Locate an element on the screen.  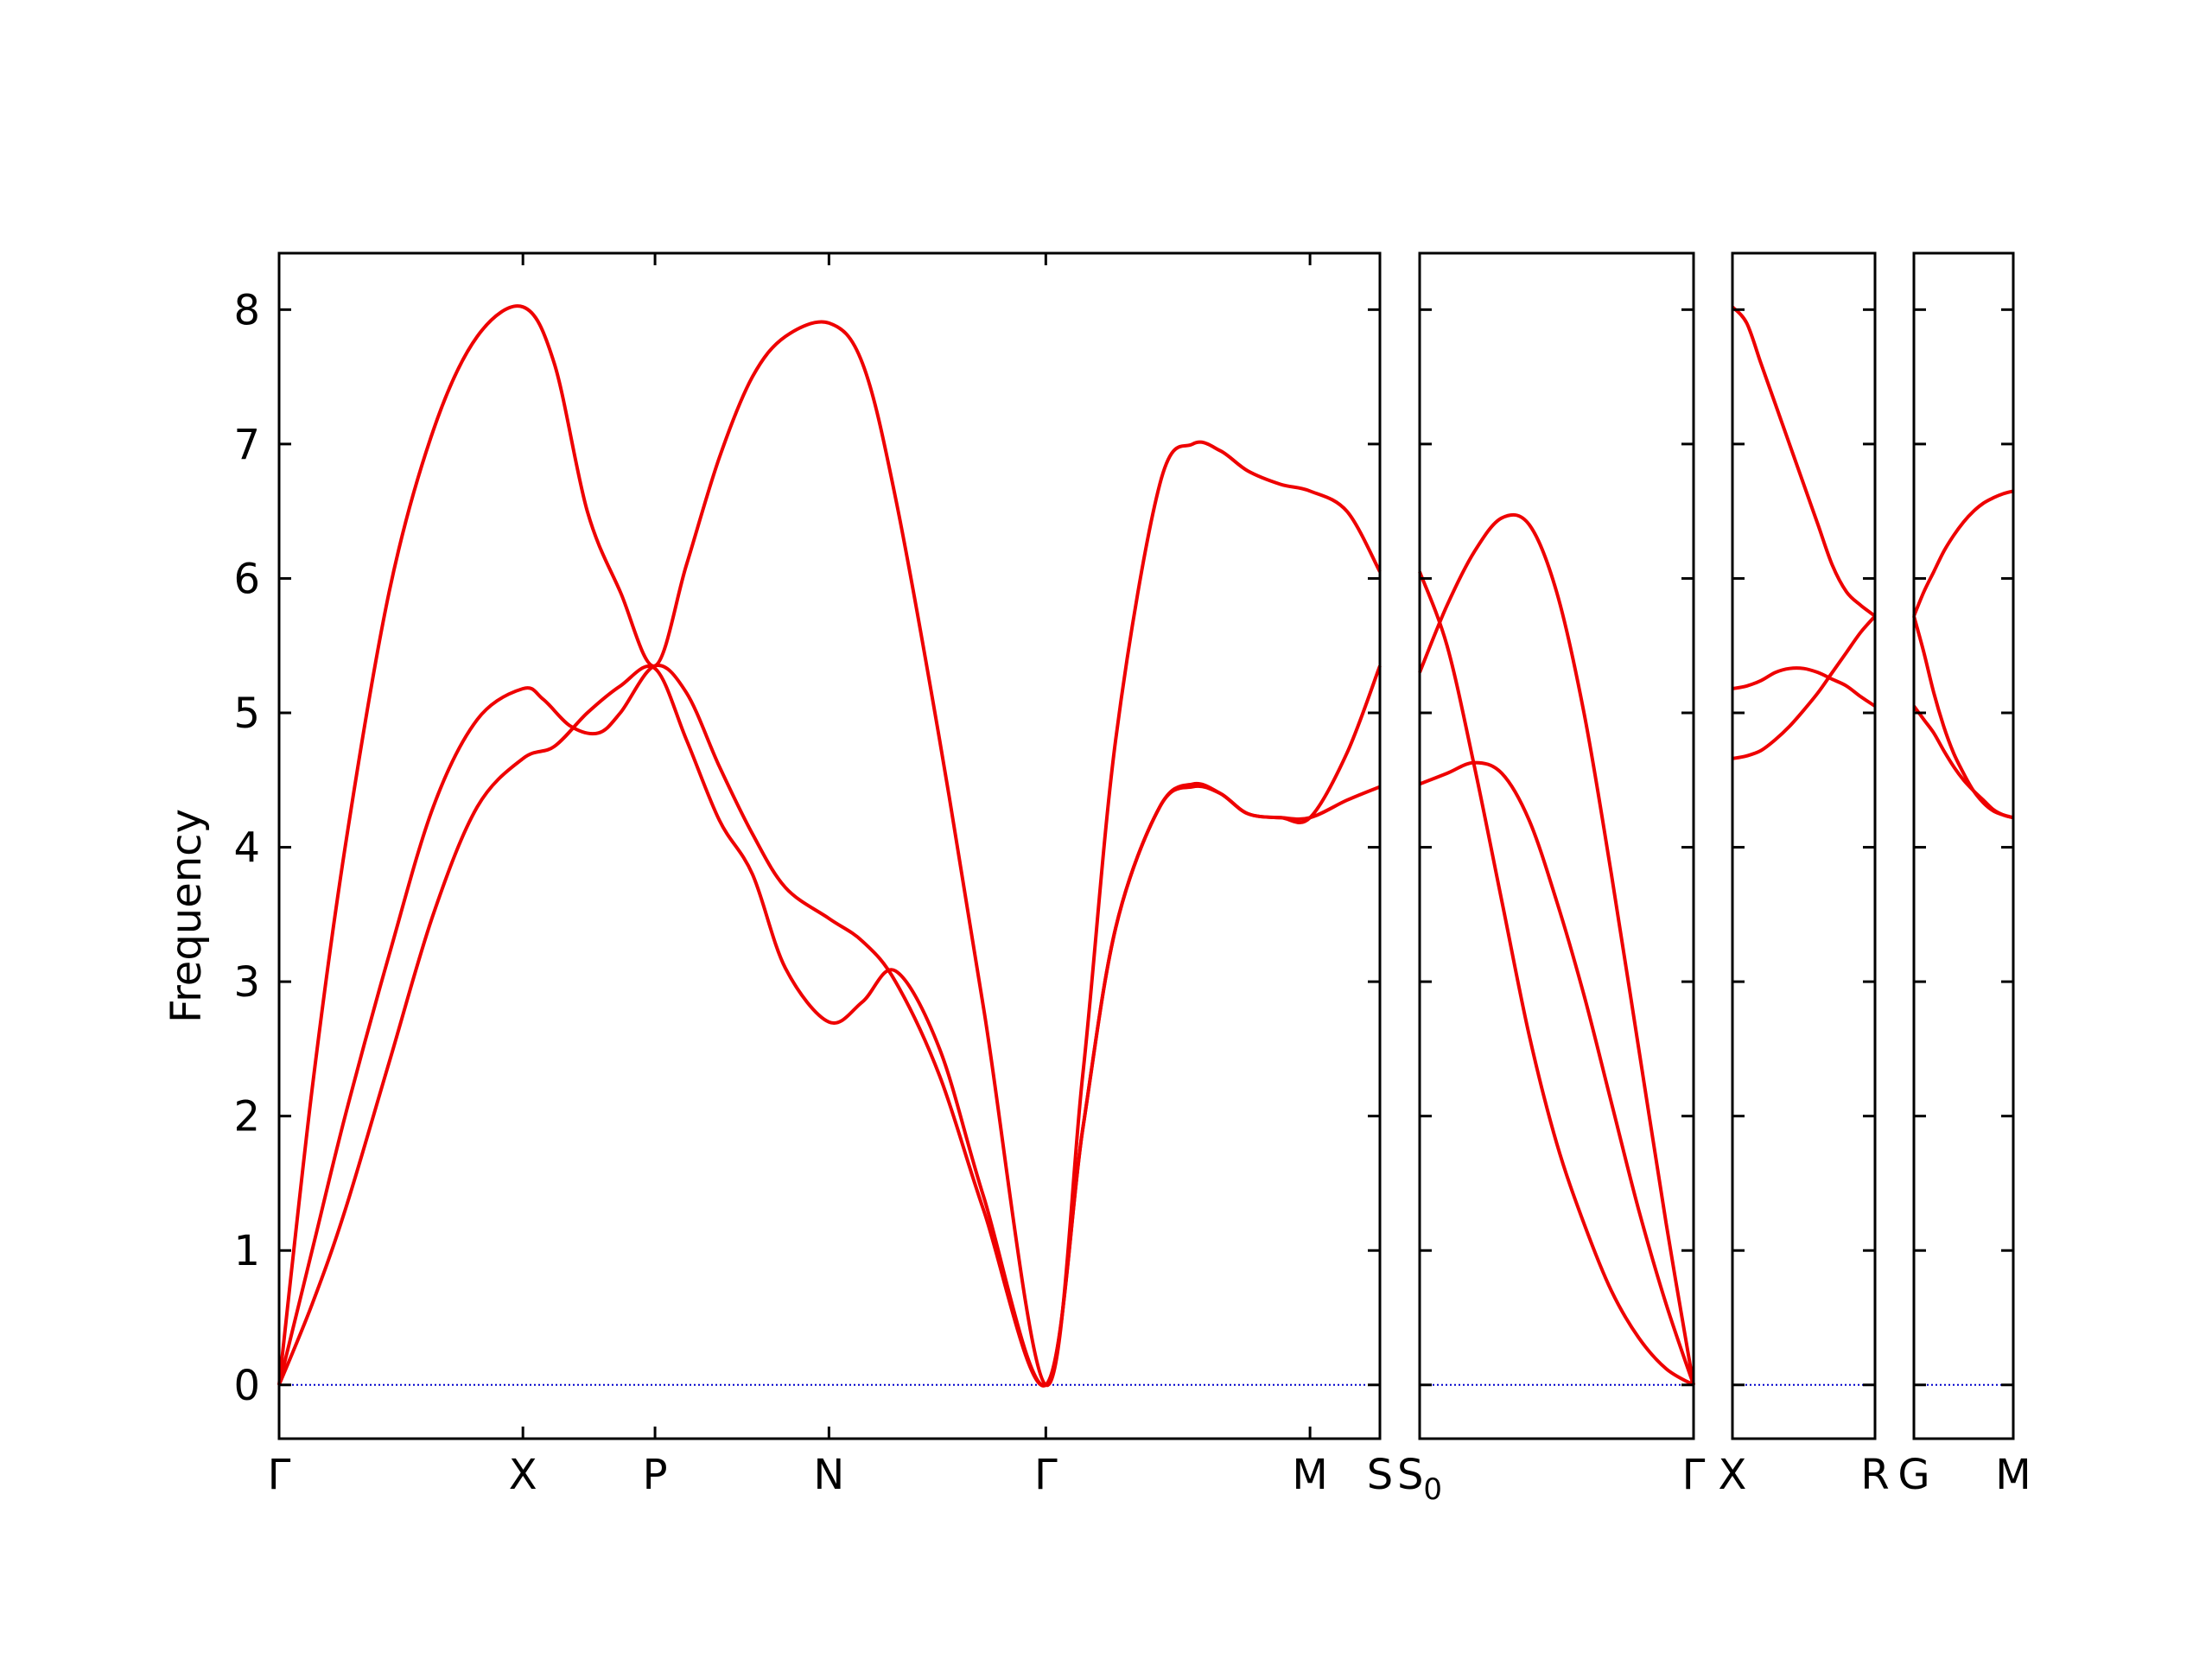
y-tick-label: 6 is located at coordinates (246, 579).